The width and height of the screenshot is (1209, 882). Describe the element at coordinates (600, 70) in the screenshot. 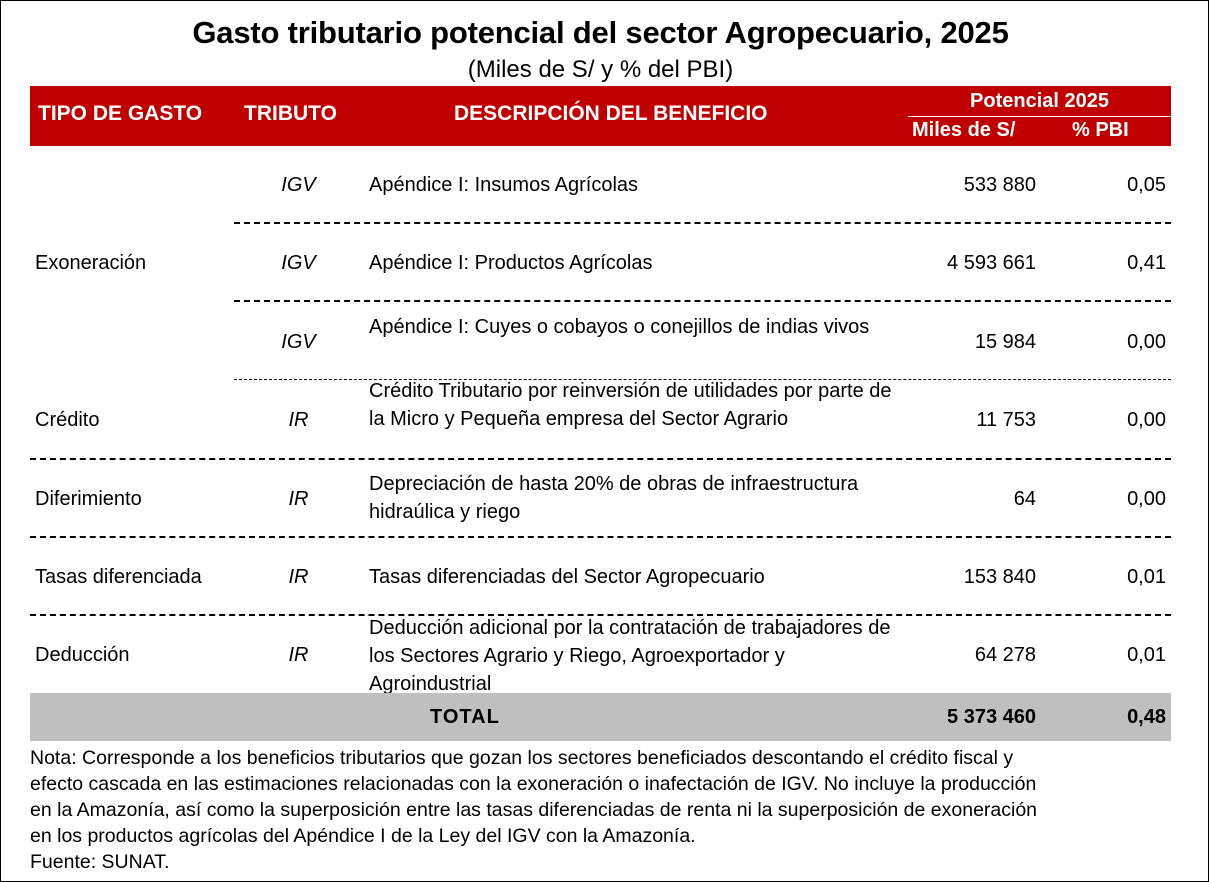

I see `table-subtitle: (Miles de S/ y % del PBI)` at that location.